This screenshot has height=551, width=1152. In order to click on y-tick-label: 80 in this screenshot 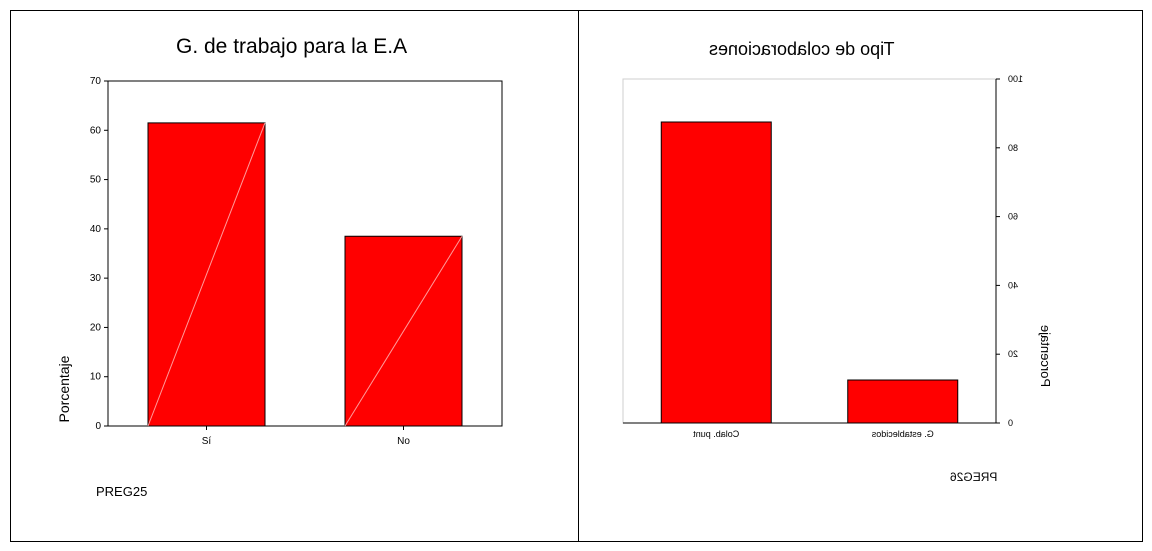, I will do `click(1013, 148)`.